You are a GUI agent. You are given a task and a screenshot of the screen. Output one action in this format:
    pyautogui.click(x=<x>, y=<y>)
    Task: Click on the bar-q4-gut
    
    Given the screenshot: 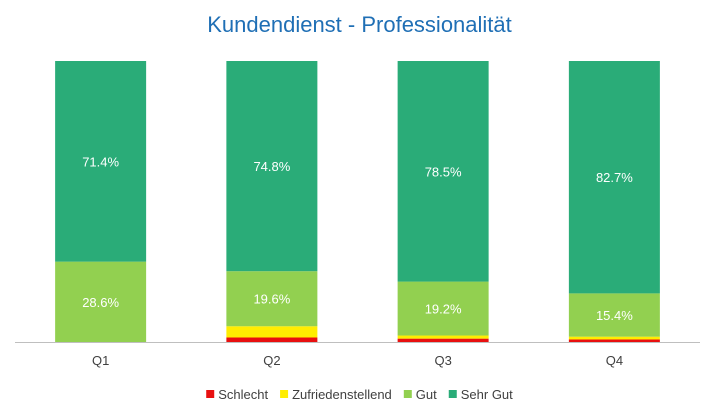 What is the action you would take?
    pyautogui.click(x=614, y=315)
    